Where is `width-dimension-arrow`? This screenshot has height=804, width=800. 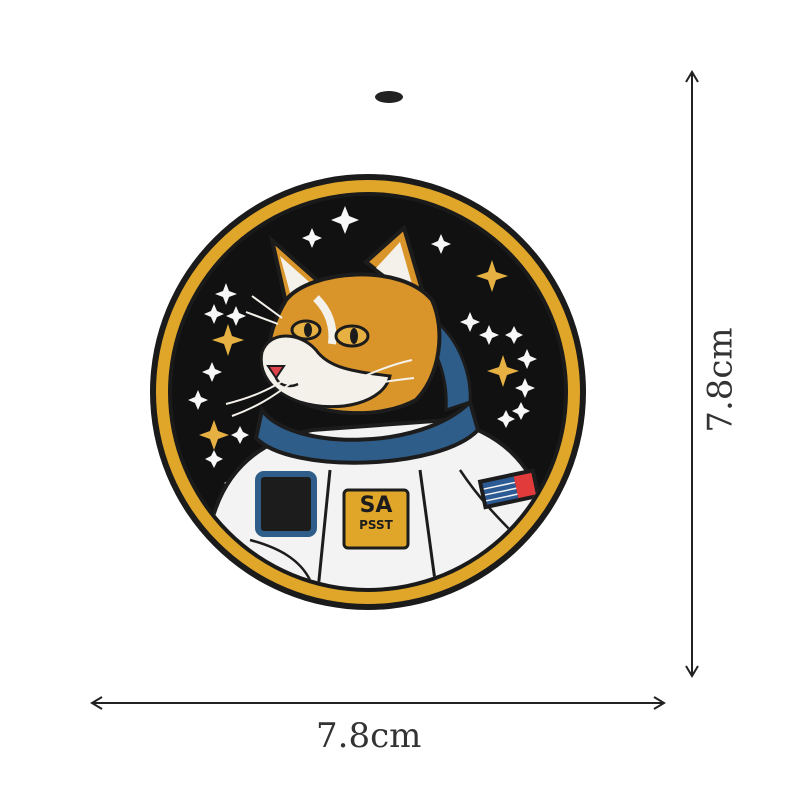 width-dimension-arrow is located at coordinates (378, 703).